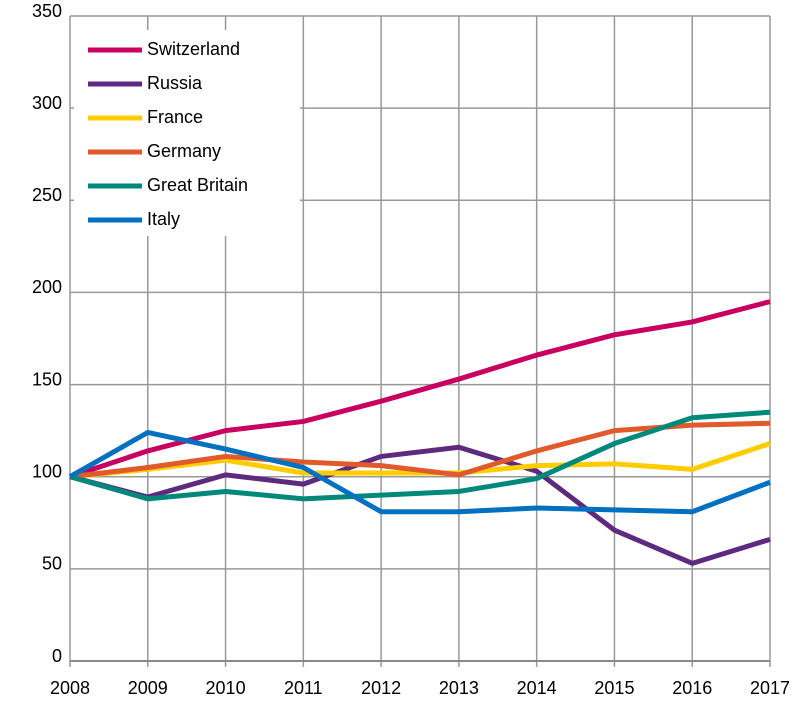 This screenshot has width=798, height=701. I want to click on y-tick-label: 200, so click(47, 287).